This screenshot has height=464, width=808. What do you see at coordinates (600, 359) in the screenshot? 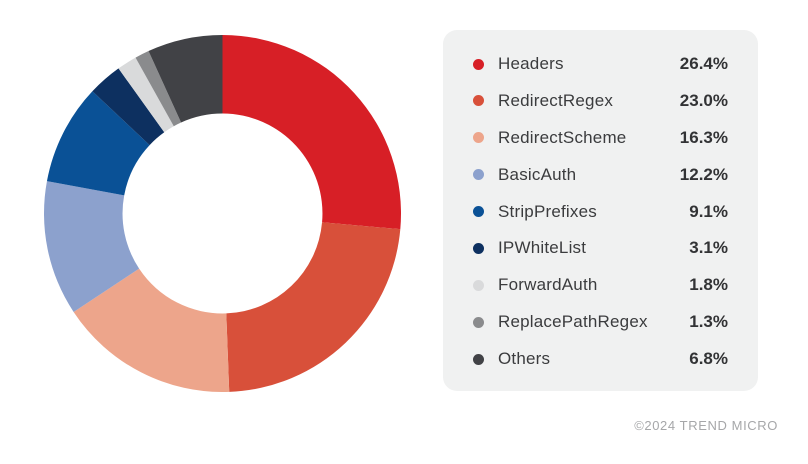
I see `legend-item-others: Others 6.8%` at bounding box center [600, 359].